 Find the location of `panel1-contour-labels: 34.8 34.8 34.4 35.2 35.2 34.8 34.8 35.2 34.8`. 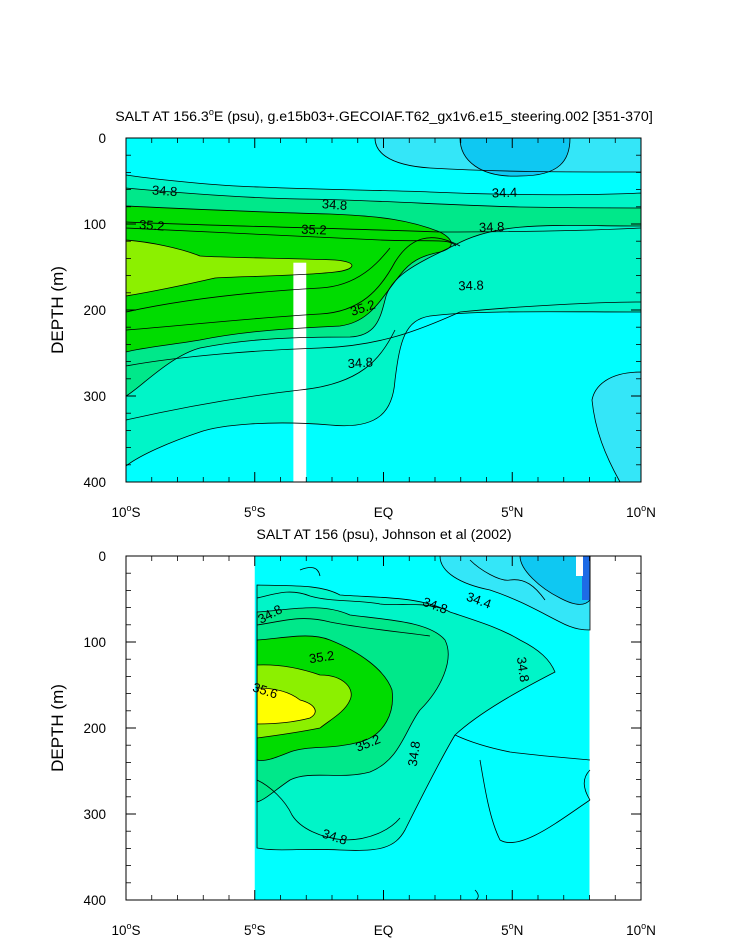

panel1-contour-labels: 34.8 34.8 34.4 35.2 35.2 34.8 34.8 35.2 34.8 is located at coordinates (328, 276).